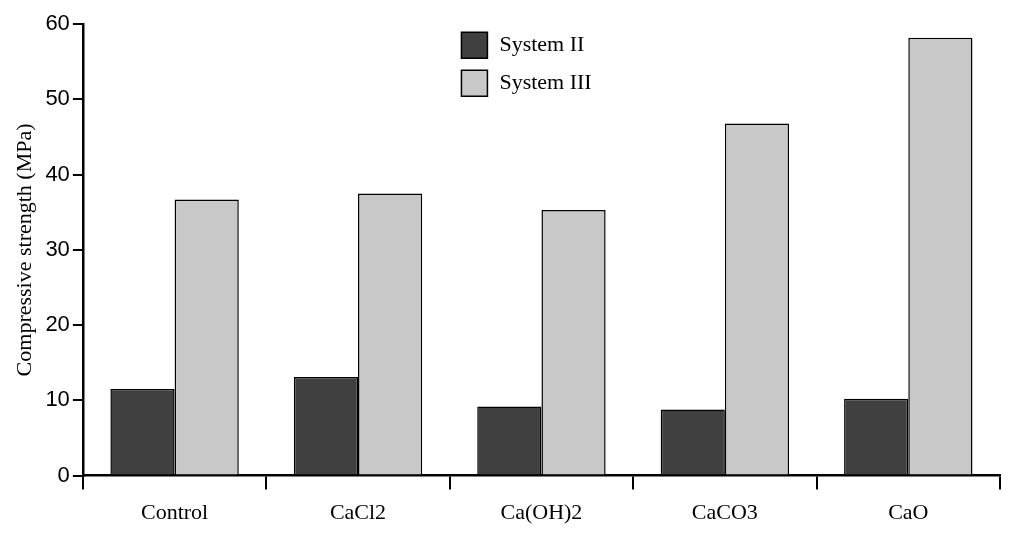  Describe the element at coordinates (63, 474) in the screenshot. I see `y-tick-label: 0` at that location.